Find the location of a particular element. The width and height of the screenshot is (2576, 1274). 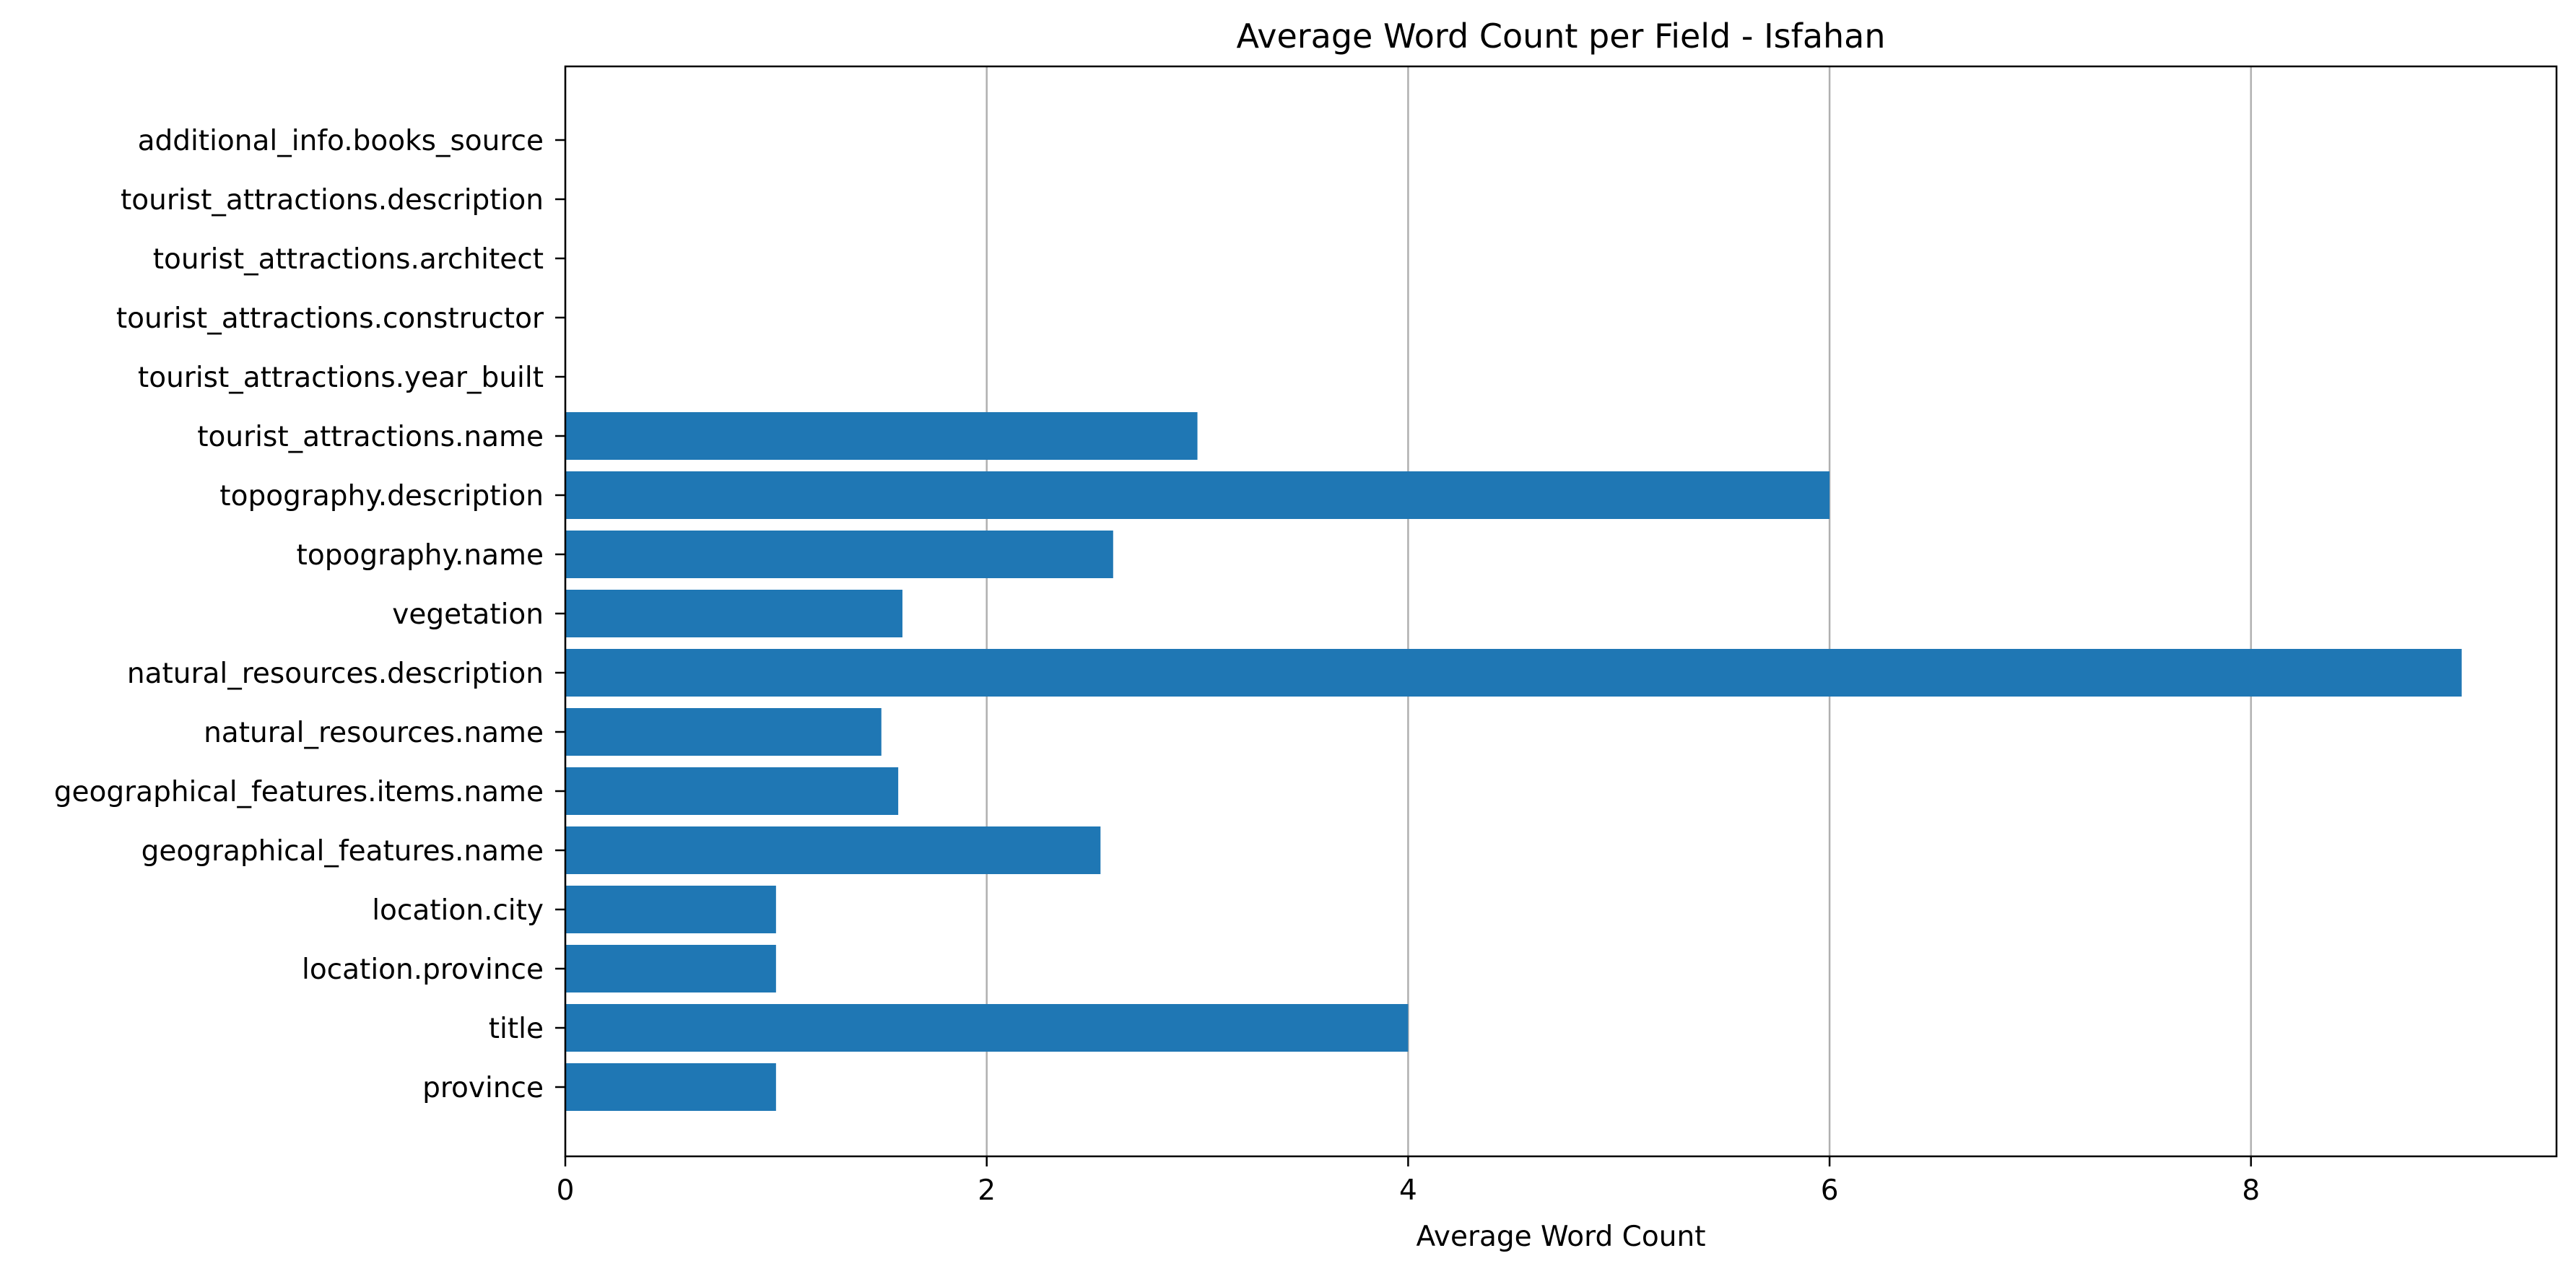

y-tick-label-11: tourist_attractions.name is located at coordinates (370, 437).